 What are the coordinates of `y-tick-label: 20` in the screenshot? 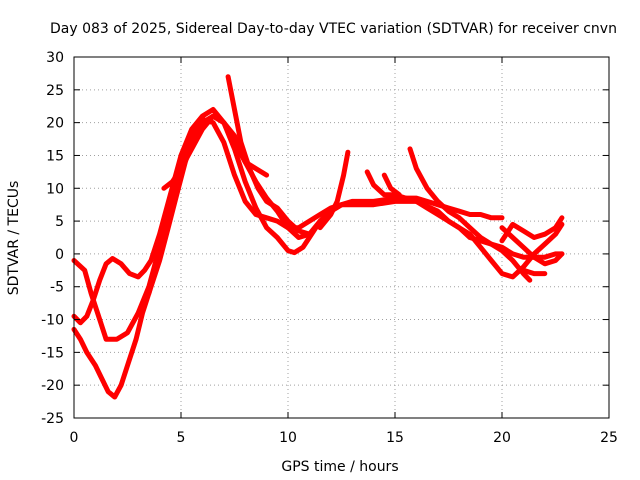 It's located at (55, 124).